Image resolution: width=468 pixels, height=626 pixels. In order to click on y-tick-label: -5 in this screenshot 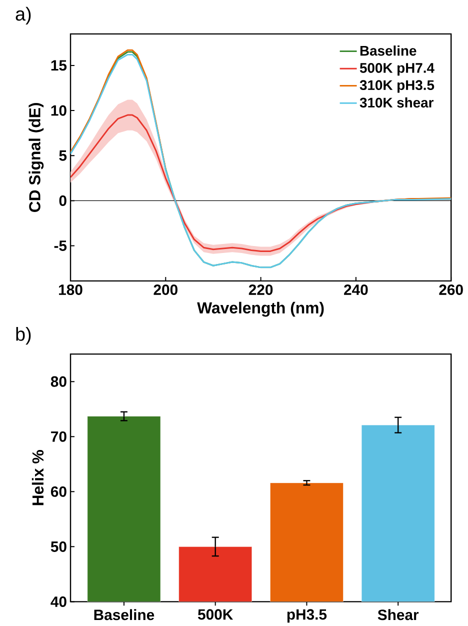, I will do `click(60, 245)`.